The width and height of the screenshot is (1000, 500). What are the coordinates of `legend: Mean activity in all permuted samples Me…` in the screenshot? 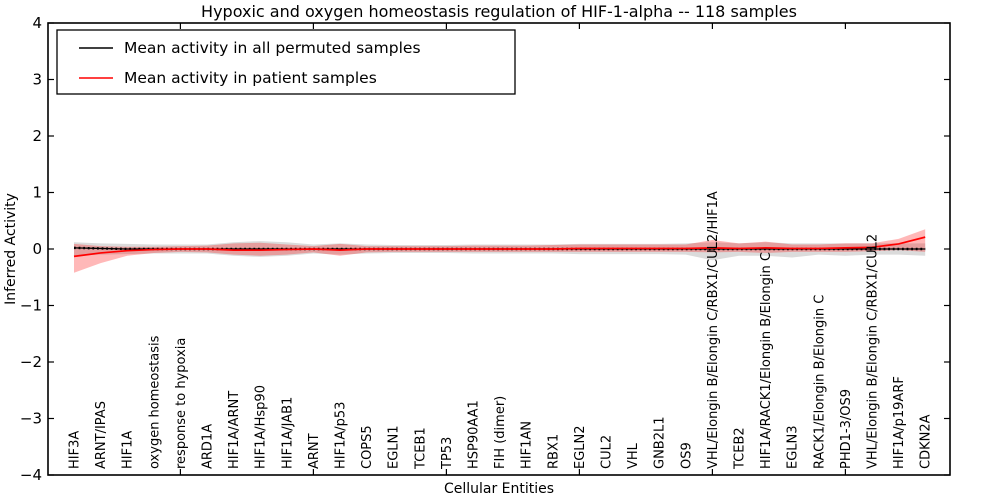 It's located at (286, 62).